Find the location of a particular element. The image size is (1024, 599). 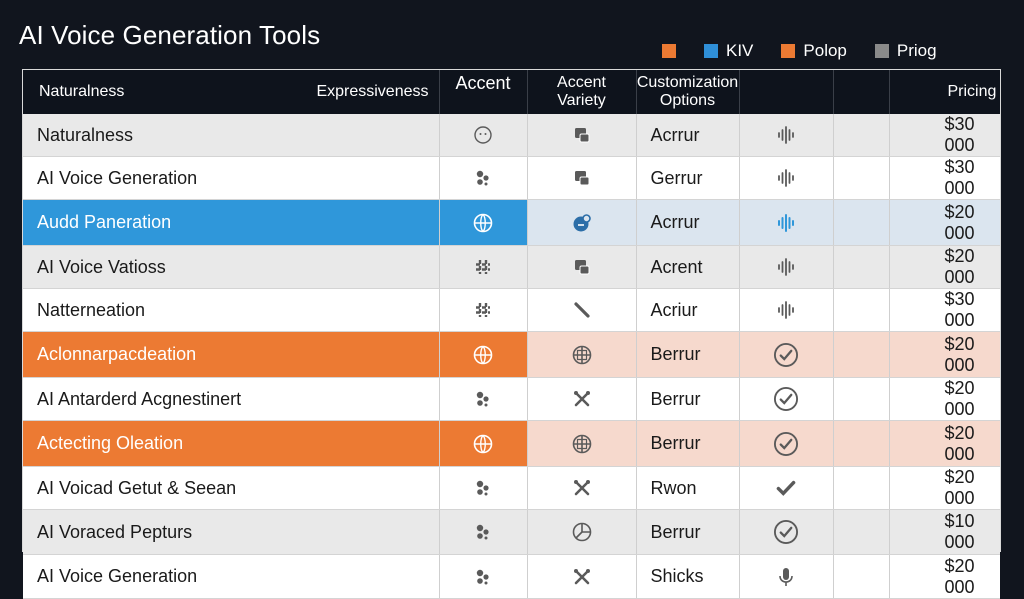

price-value: $10 000 is located at coordinates (959, 531).